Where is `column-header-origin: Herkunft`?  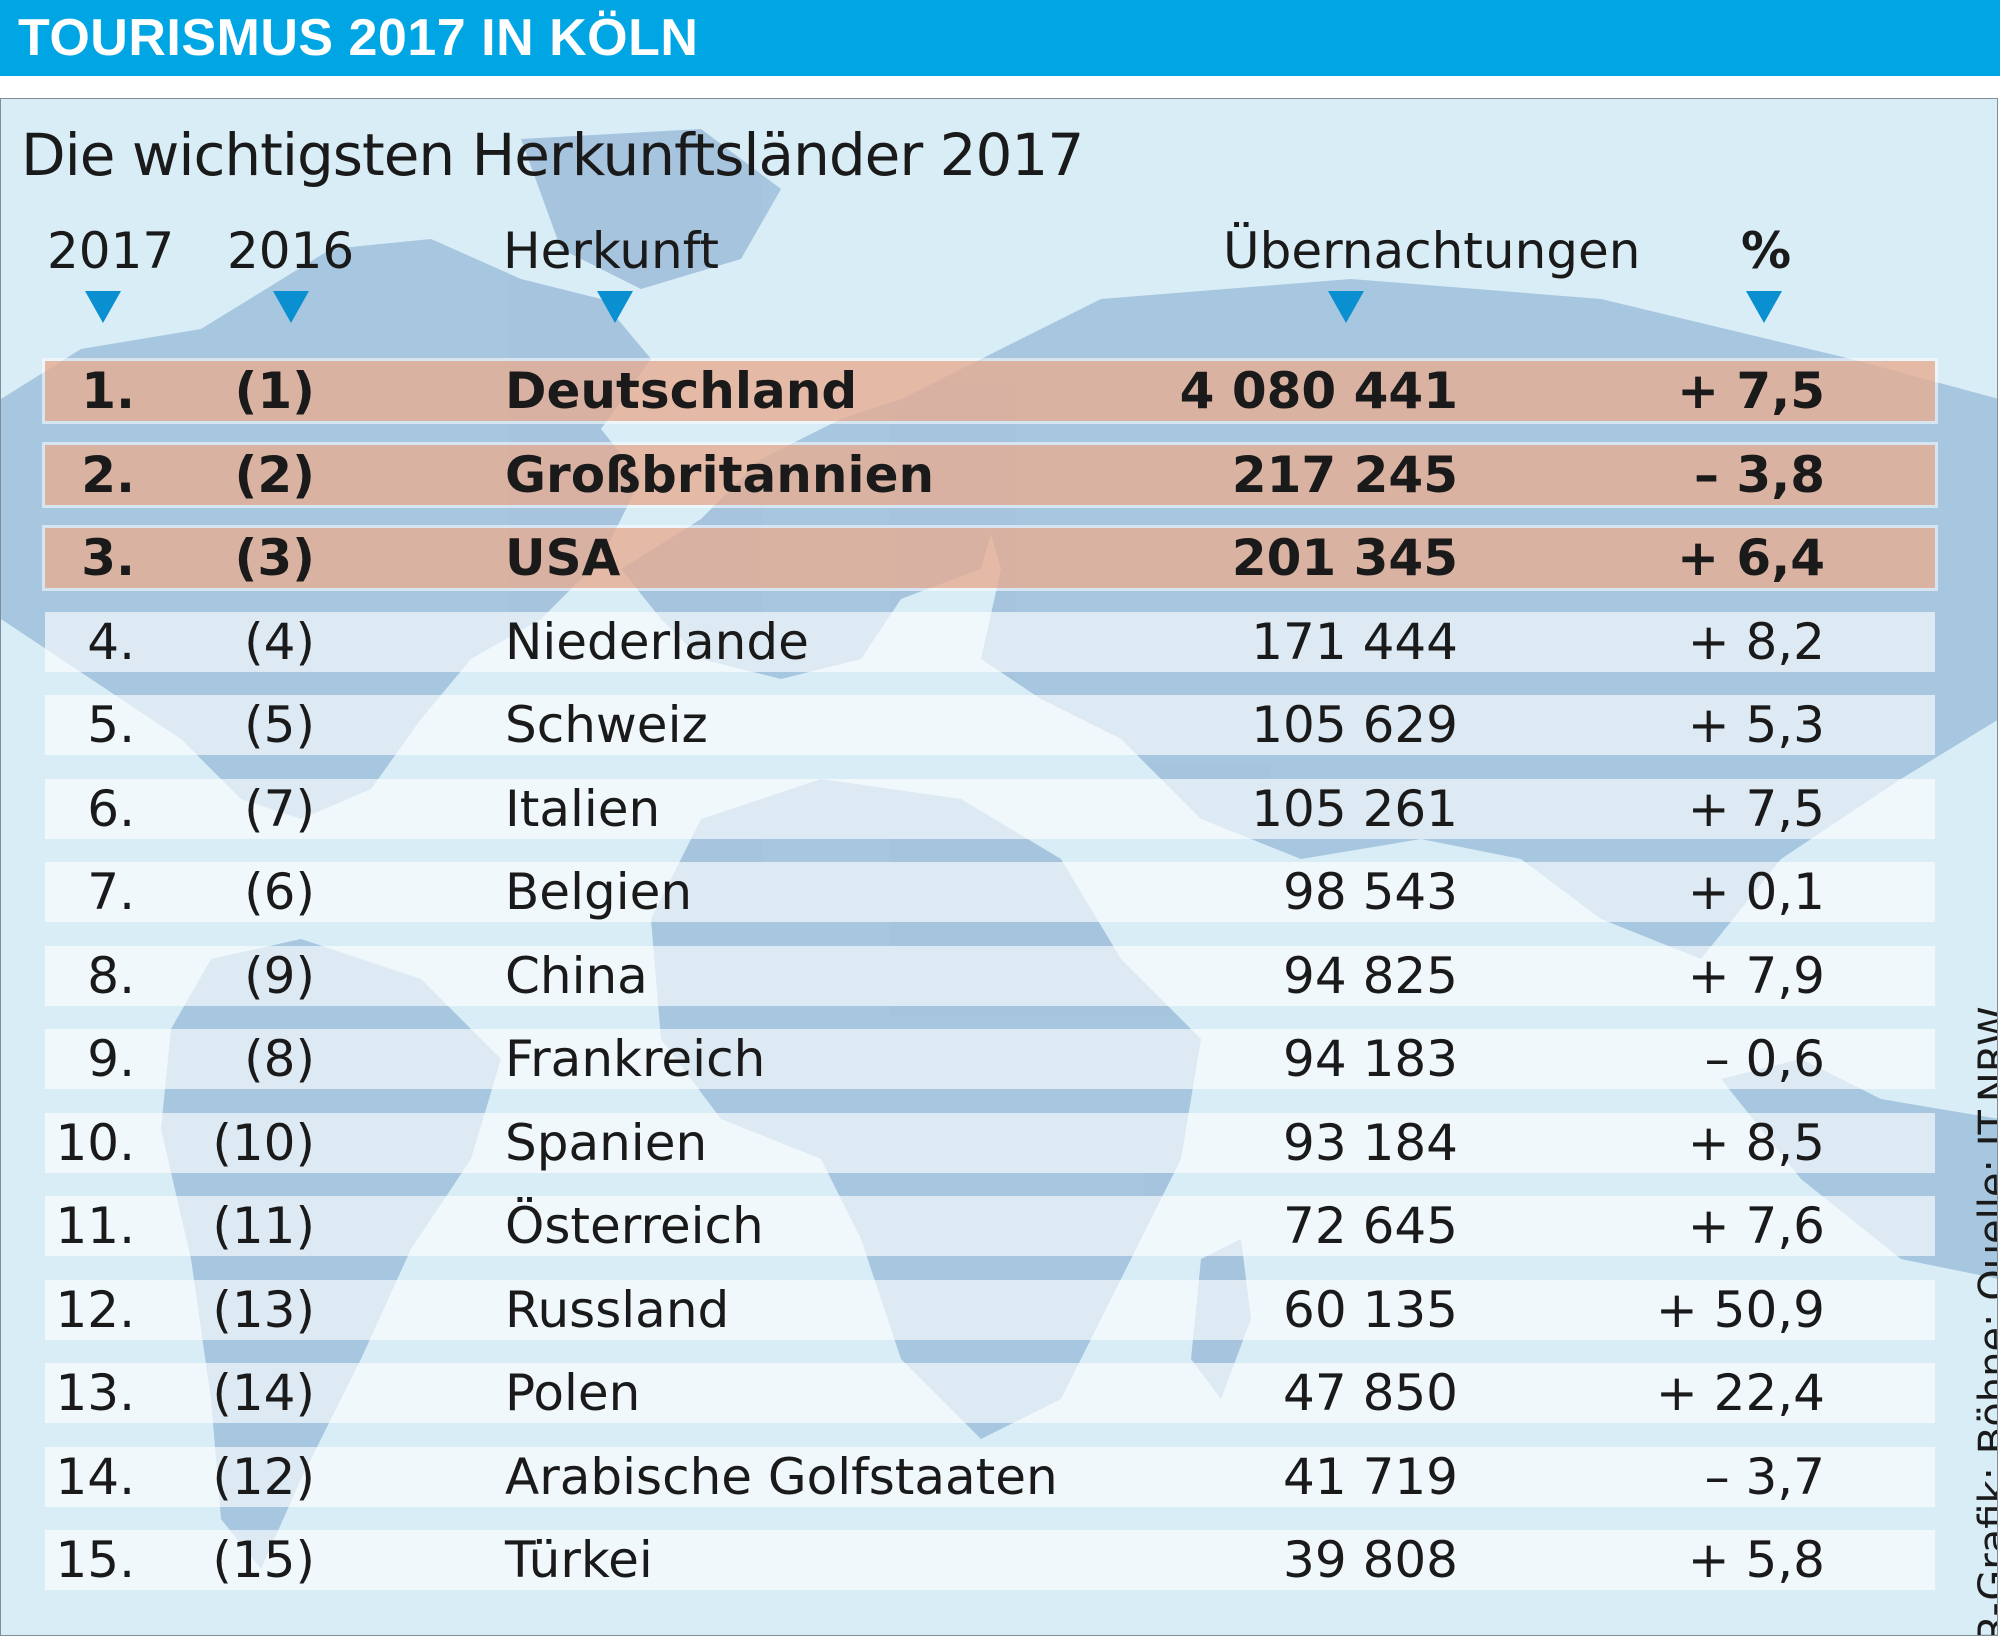 column-header-origin: Herkunft is located at coordinates (611, 251).